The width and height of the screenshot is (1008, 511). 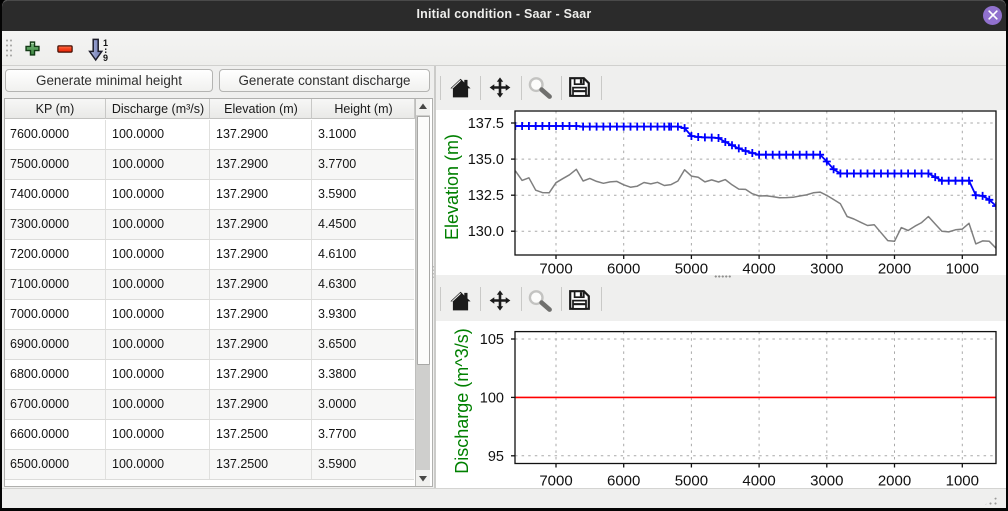 I want to click on svg-text: 132.5, so click(x=486, y=196).